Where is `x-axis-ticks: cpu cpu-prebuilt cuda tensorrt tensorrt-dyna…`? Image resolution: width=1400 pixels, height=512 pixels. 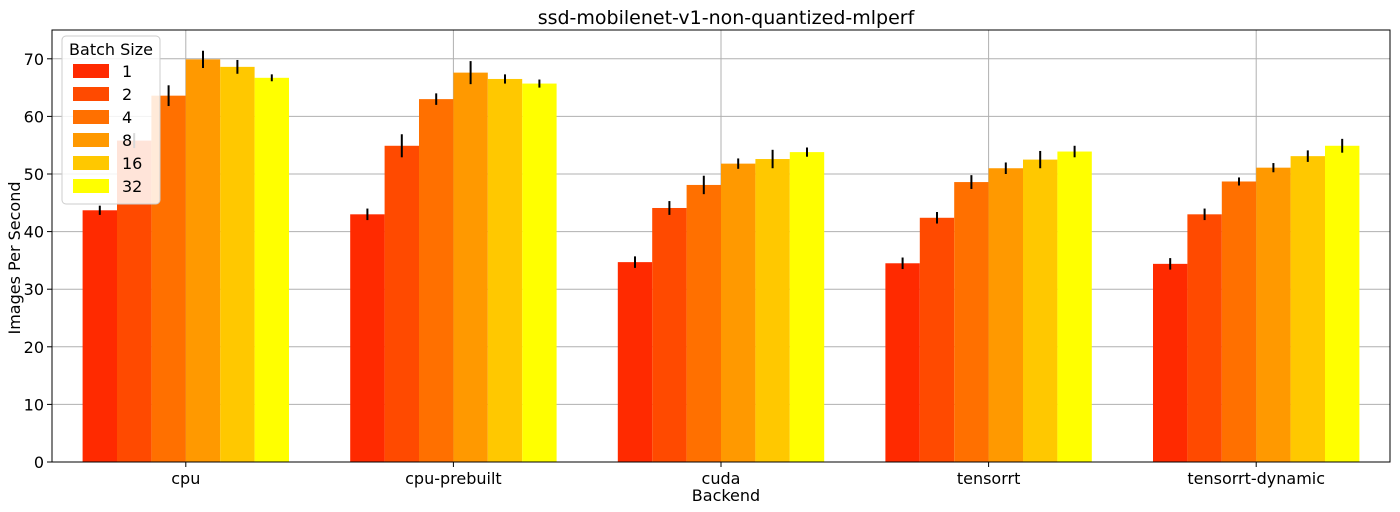 x-axis-ticks: cpu cpu-prebuilt cuda tensorrt tensorrt-dyna… is located at coordinates (748, 475).